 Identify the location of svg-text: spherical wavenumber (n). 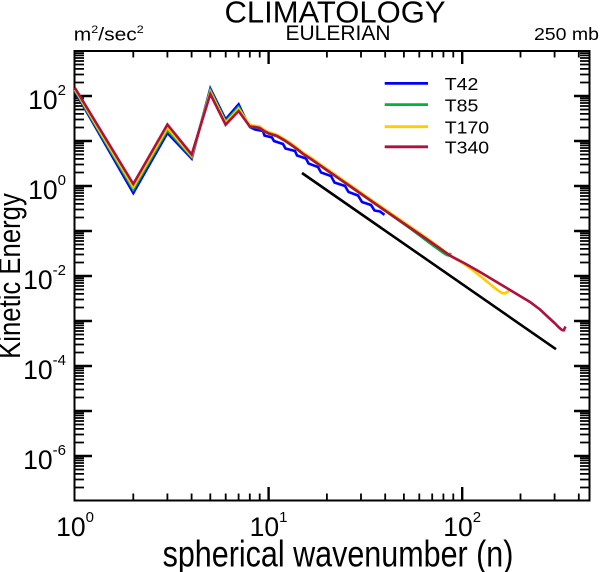
(338, 553).